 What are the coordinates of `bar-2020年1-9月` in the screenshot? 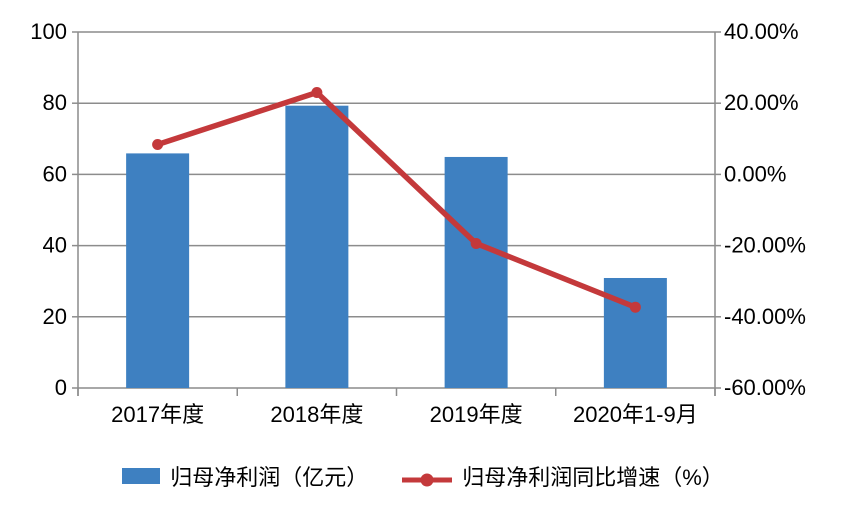 It's located at (635, 332).